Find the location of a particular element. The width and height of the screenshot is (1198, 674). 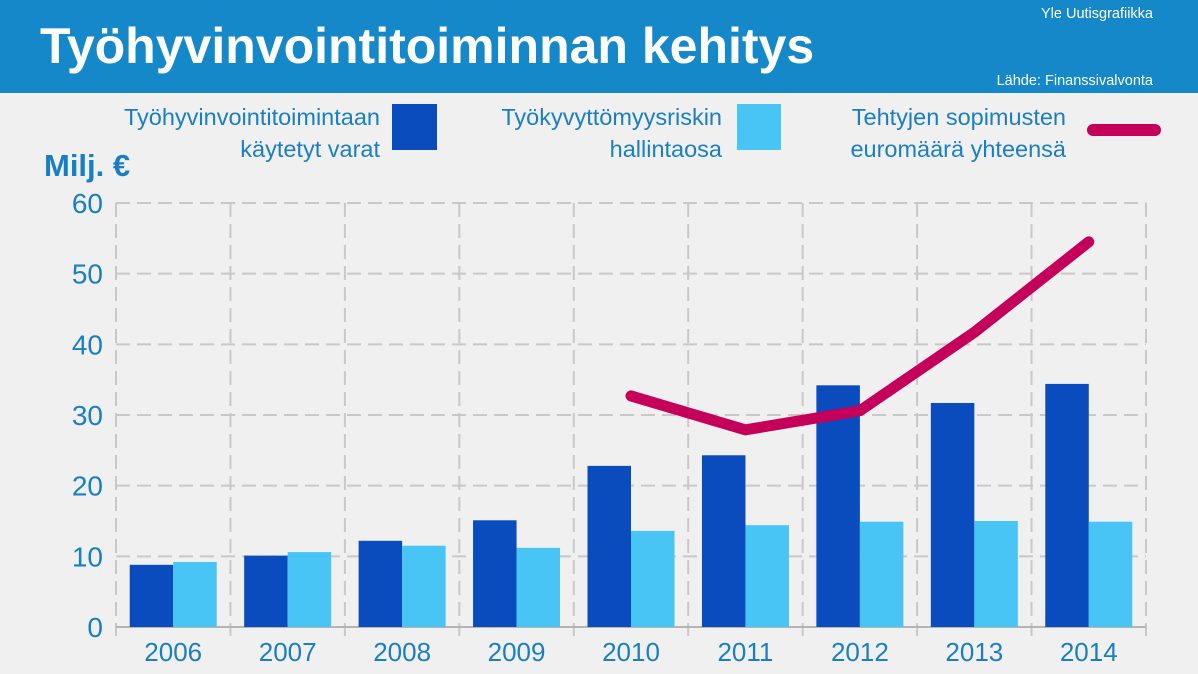

legend-label-contracts-total: Tehtyjen sopimusten euromäärä yhteensä is located at coordinates (958, 133).